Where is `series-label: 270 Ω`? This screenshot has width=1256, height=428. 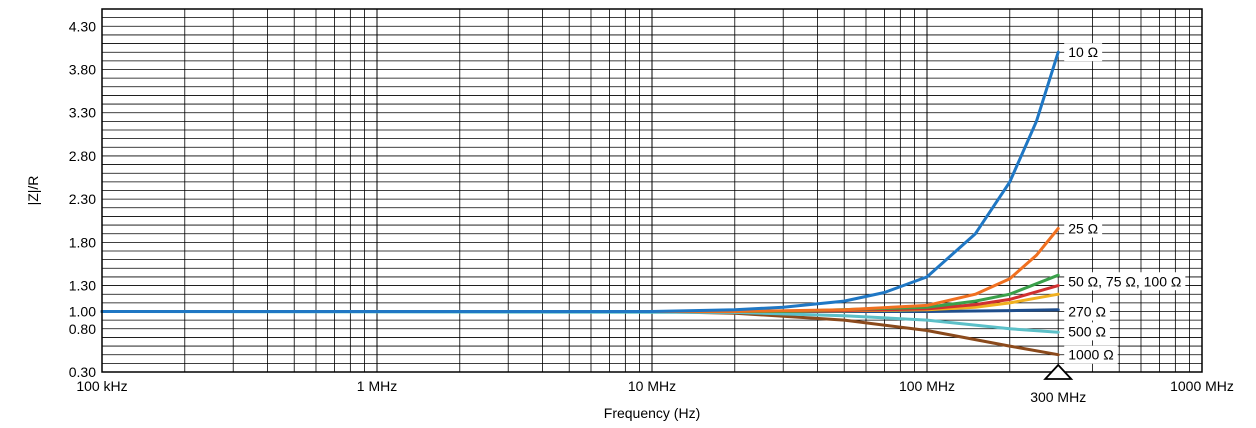
series-label: 270 Ω is located at coordinates (1087, 312).